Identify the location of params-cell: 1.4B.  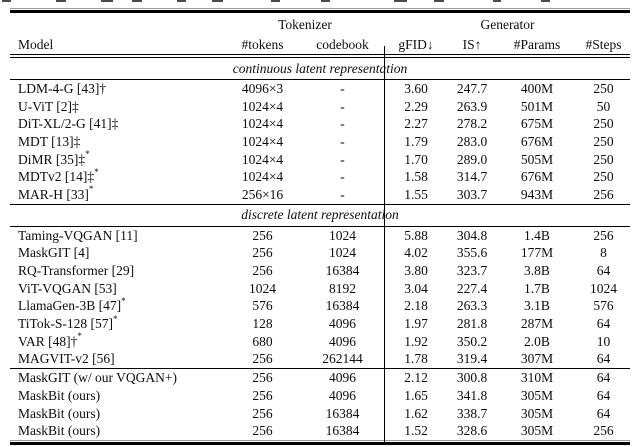
(537, 235).